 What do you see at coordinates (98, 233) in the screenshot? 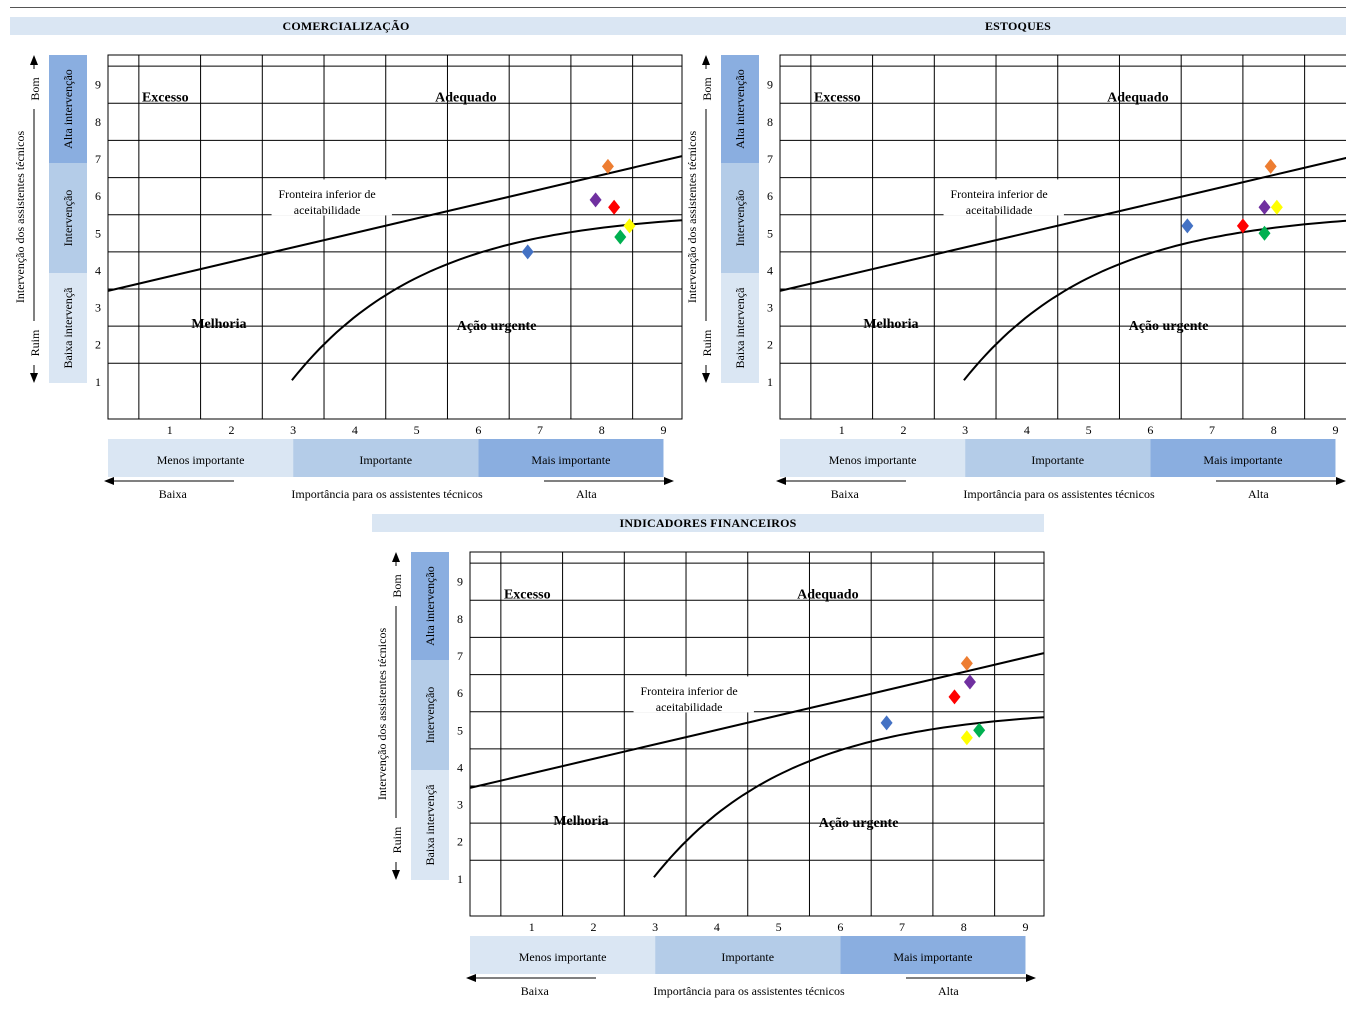
I see `y-tick-label: 5` at bounding box center [98, 233].